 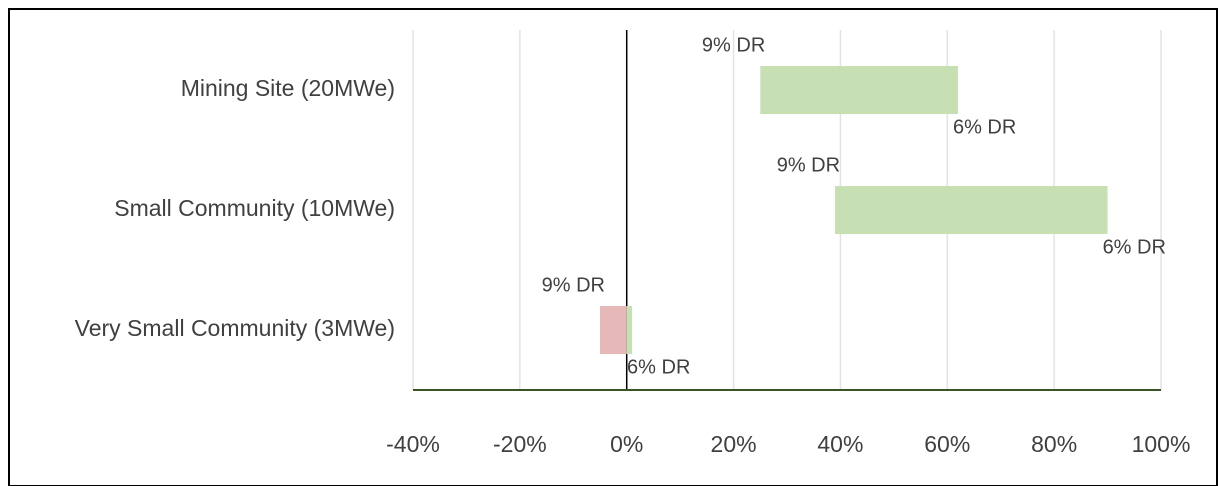 What do you see at coordinates (840, 444) in the screenshot?
I see `x-tick-label: 40%` at bounding box center [840, 444].